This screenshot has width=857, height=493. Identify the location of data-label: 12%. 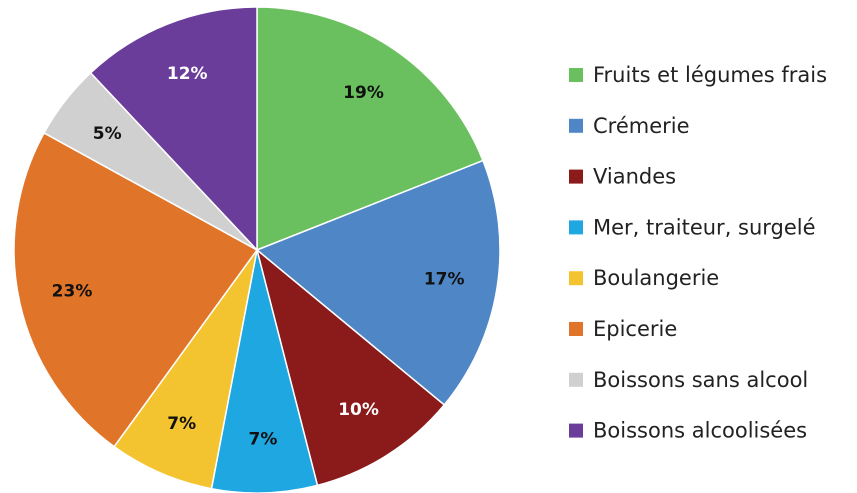
(187, 74).